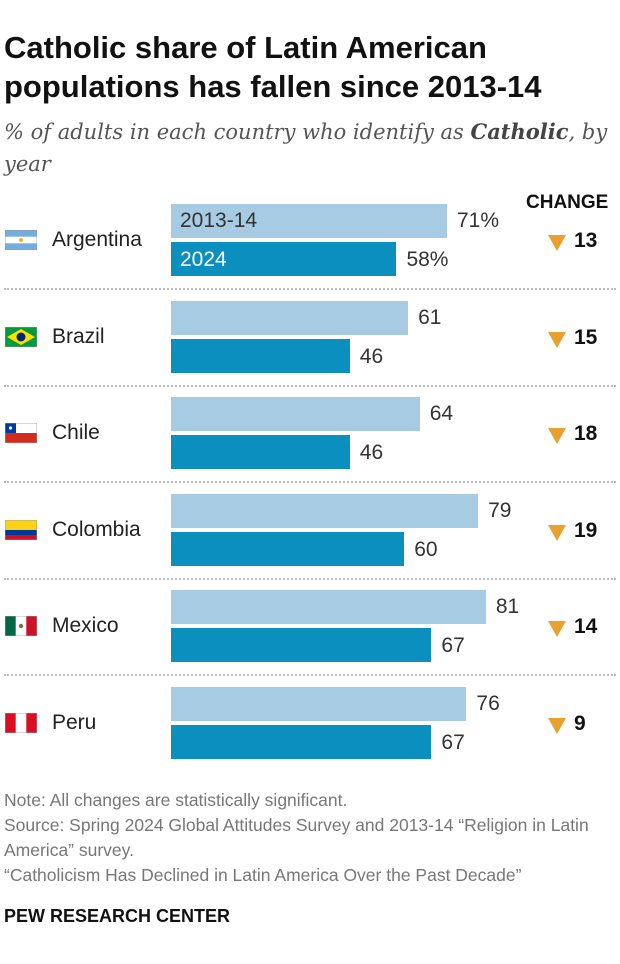 This screenshot has height=964, width=620. What do you see at coordinates (76, 432) in the screenshot?
I see `country-label: Chile` at bounding box center [76, 432].